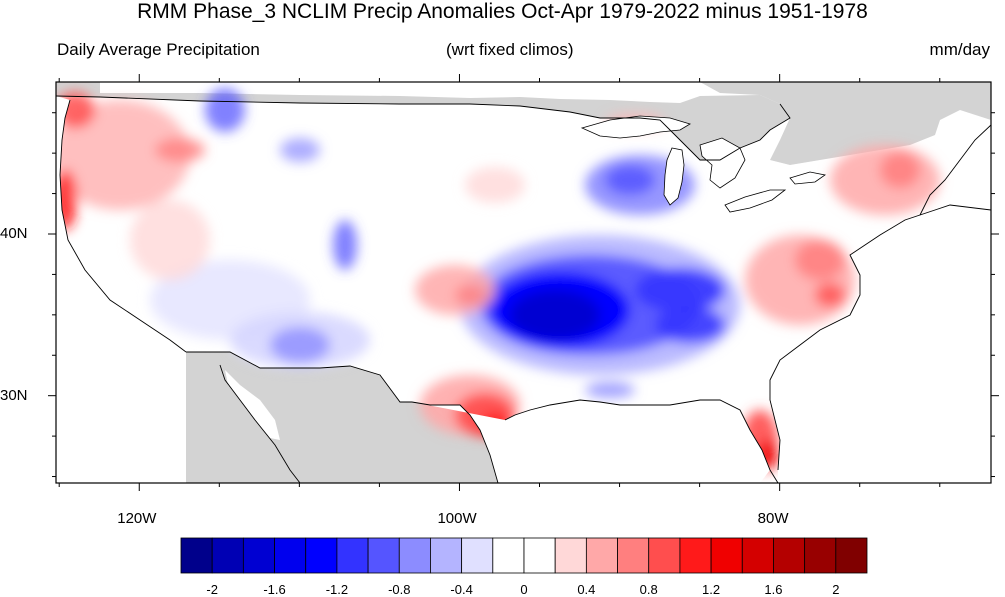 This screenshot has width=1005, height=597. What do you see at coordinates (610, 390) in the screenshot?
I see `anomaly-blue-gulf-coast` at bounding box center [610, 390].